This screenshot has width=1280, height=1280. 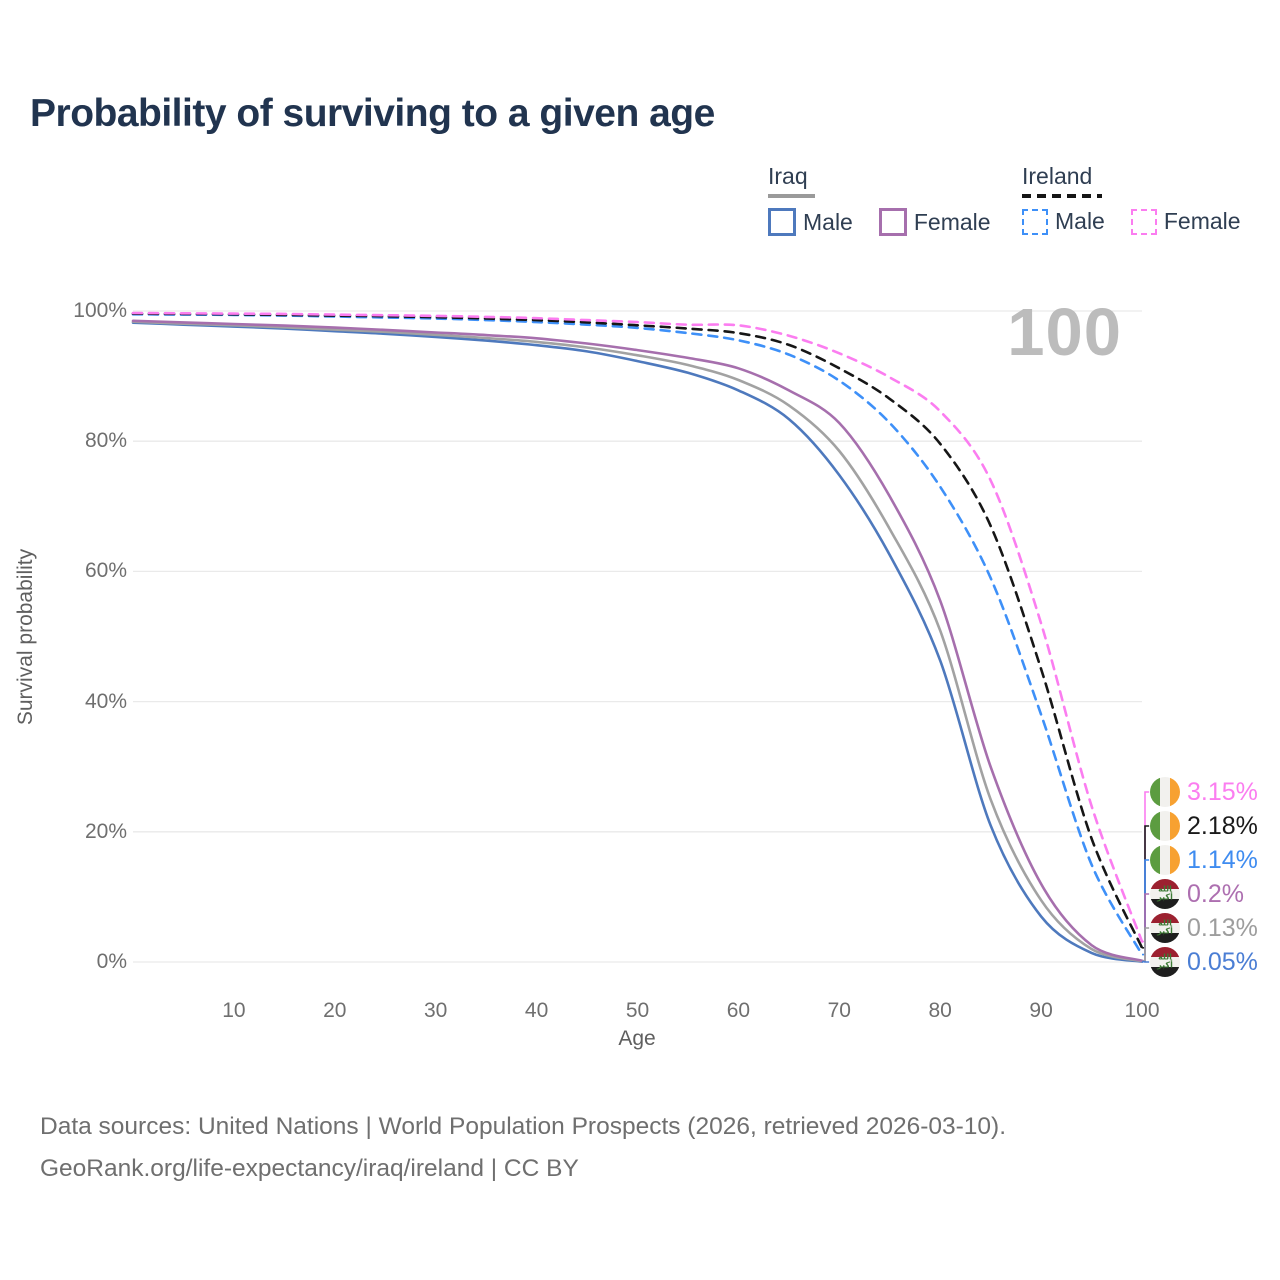 I want to click on legend-item-iraq-female: Female, so click(x=934, y=222).